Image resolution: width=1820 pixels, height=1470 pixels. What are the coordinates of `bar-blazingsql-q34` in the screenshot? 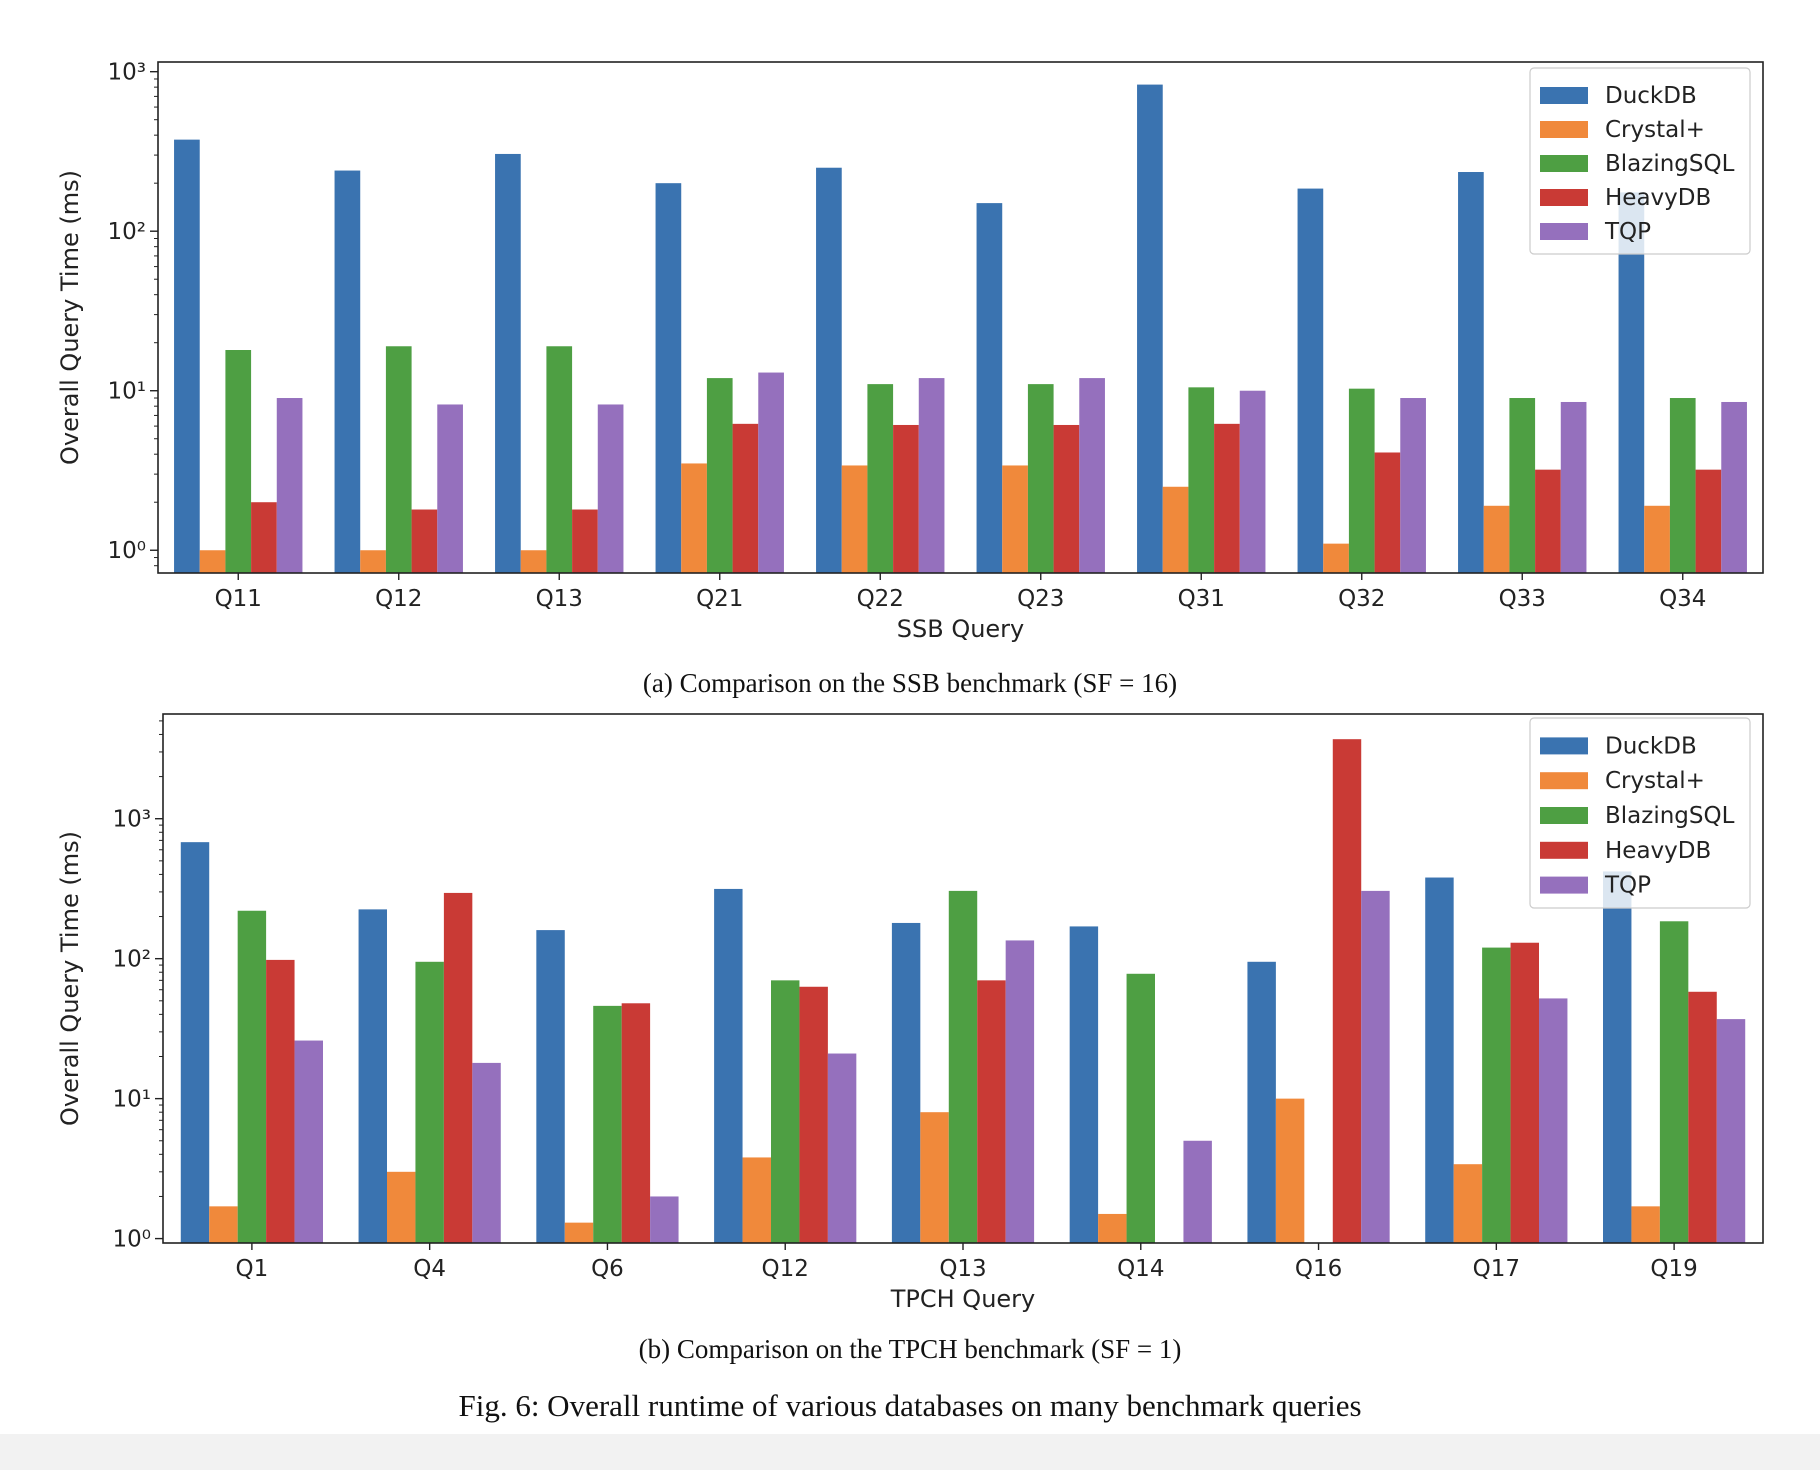 It's located at (1682, 485).